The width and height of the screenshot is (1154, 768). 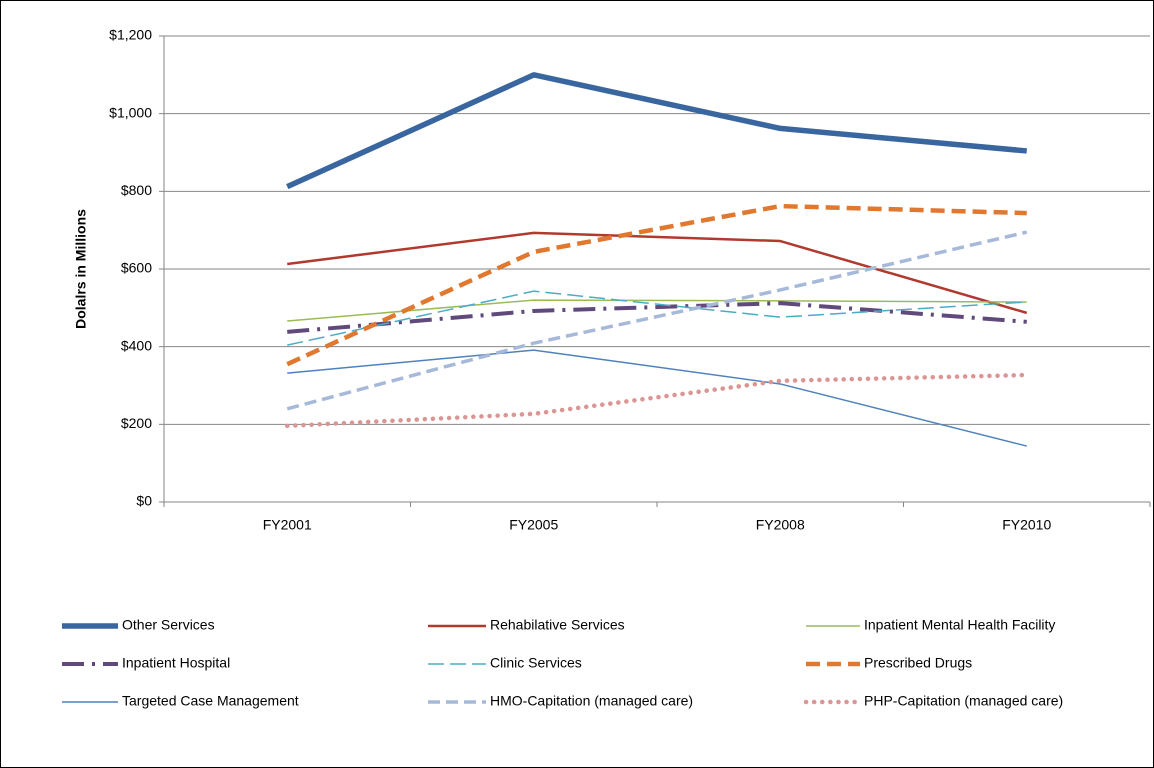 What do you see at coordinates (136, 268) in the screenshot?
I see `y-tick-label: $600` at bounding box center [136, 268].